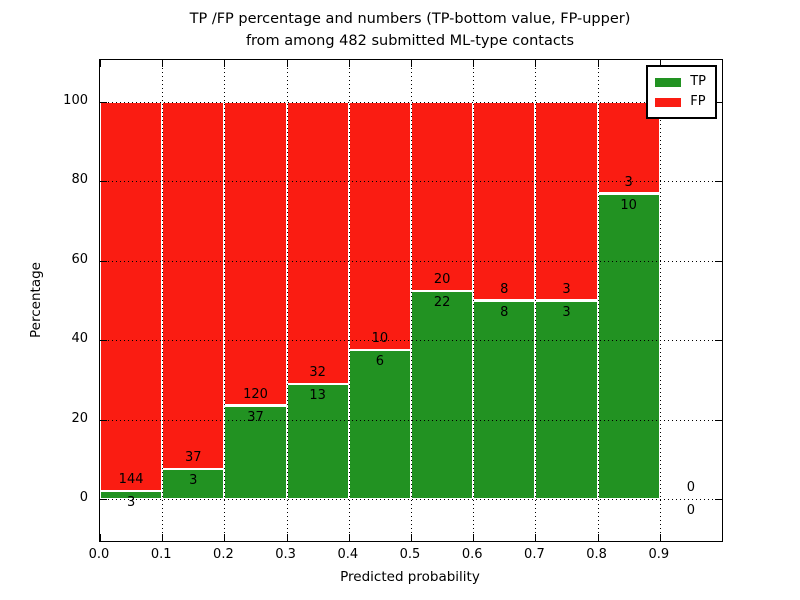 This screenshot has height=600, width=800. What do you see at coordinates (36, 300) in the screenshot?
I see `y-axis-label: Percentage` at bounding box center [36, 300].